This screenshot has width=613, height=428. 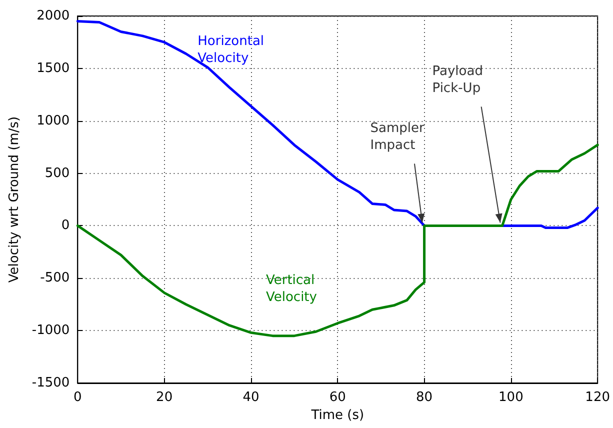 What do you see at coordinates (398, 137) in the screenshot?
I see `annotation: Sampler Impact` at bounding box center [398, 137].